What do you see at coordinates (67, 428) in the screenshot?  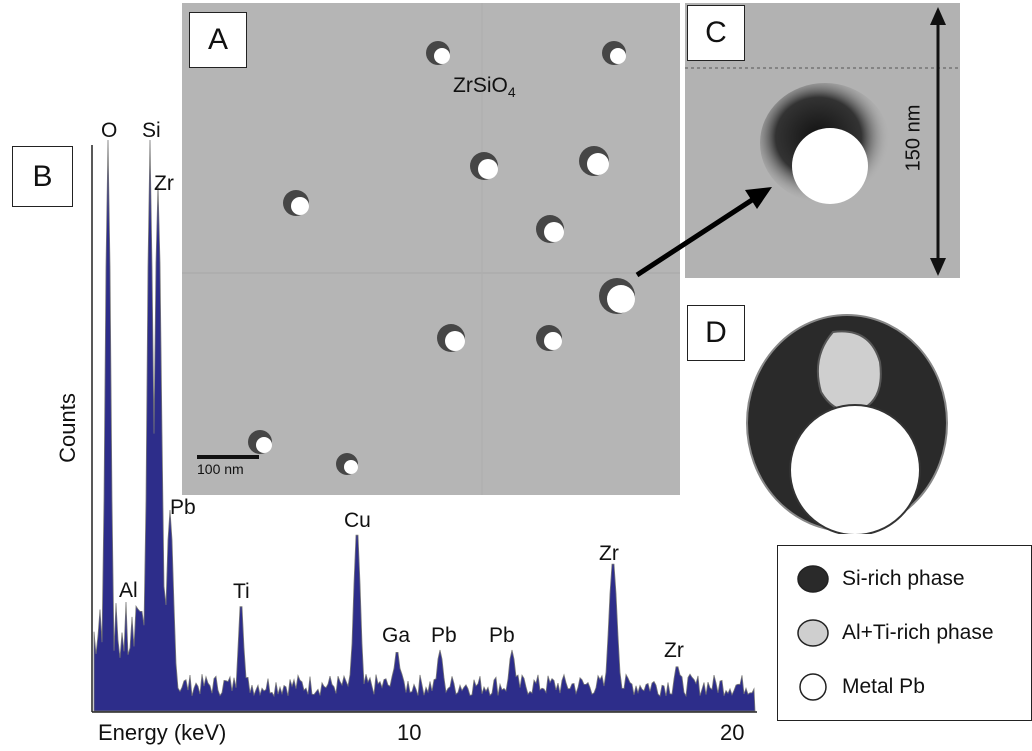 I see `y-axis-label: Counts` at bounding box center [67, 428].